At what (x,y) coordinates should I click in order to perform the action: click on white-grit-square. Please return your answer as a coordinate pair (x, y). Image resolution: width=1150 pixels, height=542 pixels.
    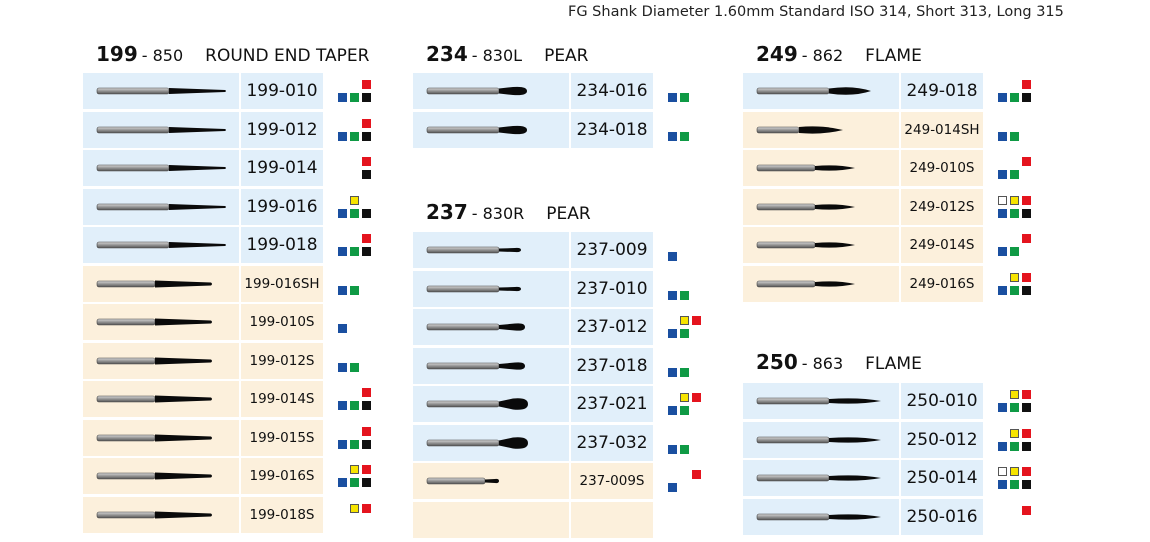
    Looking at the image, I should click on (1002, 200).